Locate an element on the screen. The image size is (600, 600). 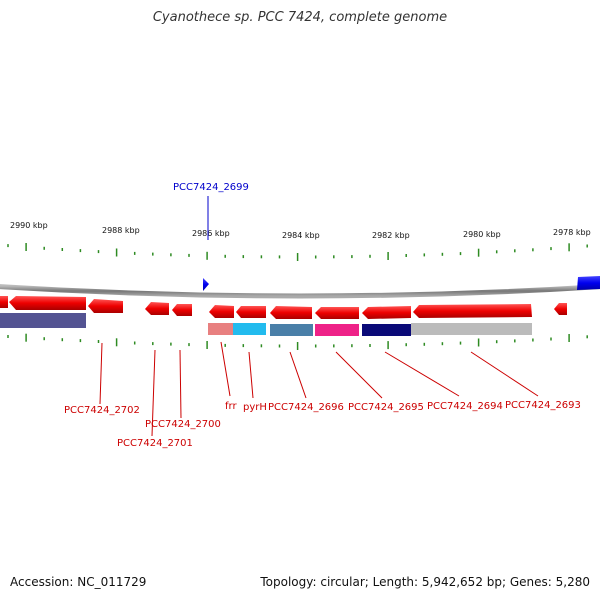
feature-bar-grey is located at coordinates (471, 329).